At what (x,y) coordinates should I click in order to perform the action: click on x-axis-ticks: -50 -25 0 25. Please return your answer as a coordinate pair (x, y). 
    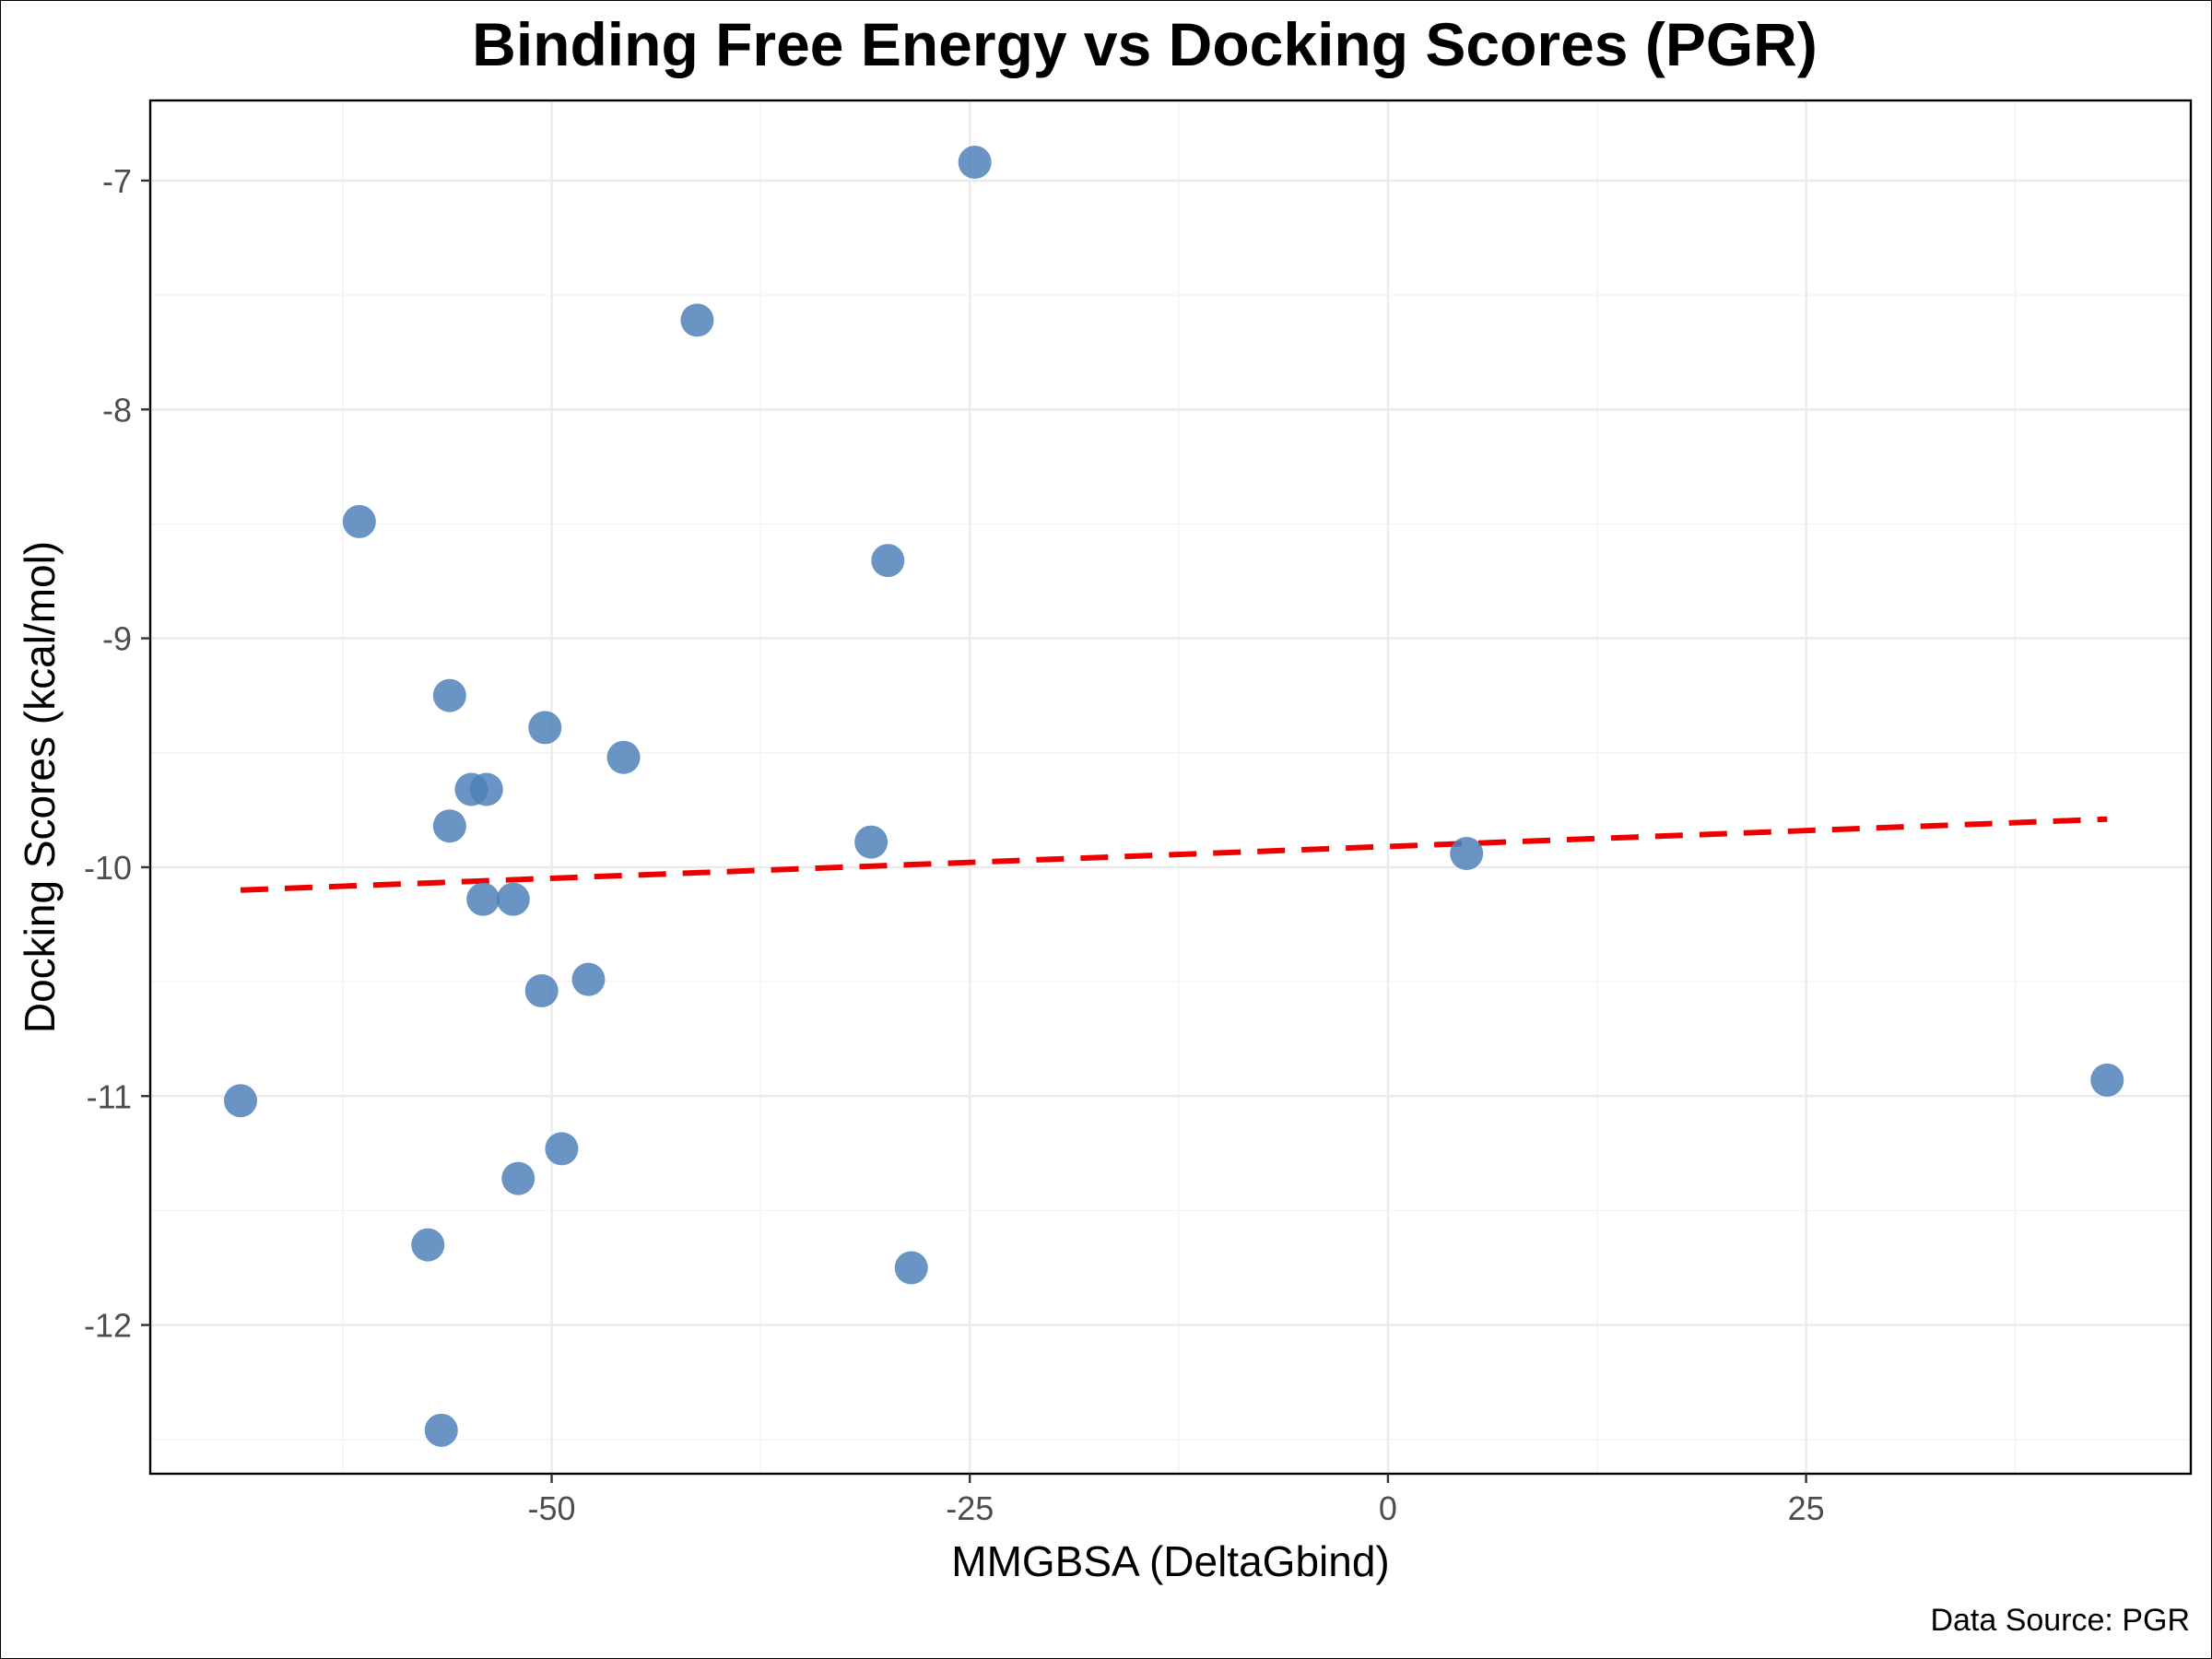
    Looking at the image, I should click on (1176, 1500).